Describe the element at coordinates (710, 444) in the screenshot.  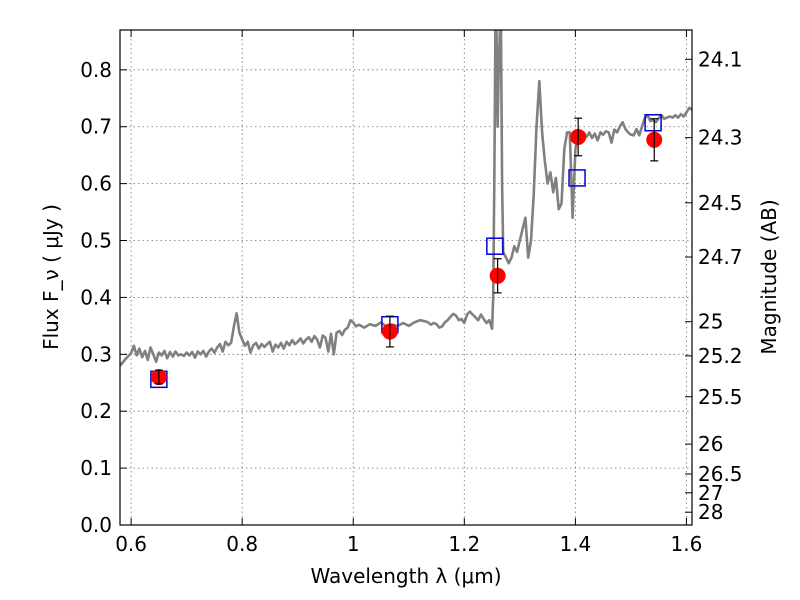
I see `y2-tick-label: 26` at that location.